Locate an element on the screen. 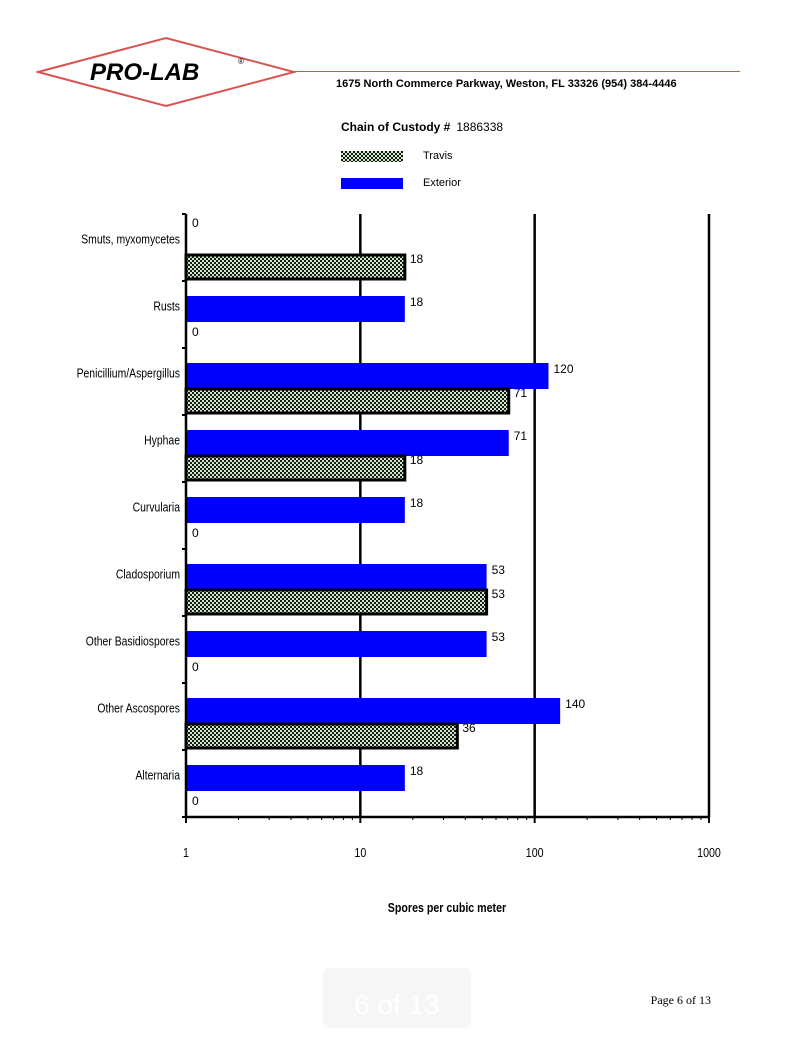 This screenshot has height=1042, width=795. legend-label-travis: Travis is located at coordinates (438, 156).